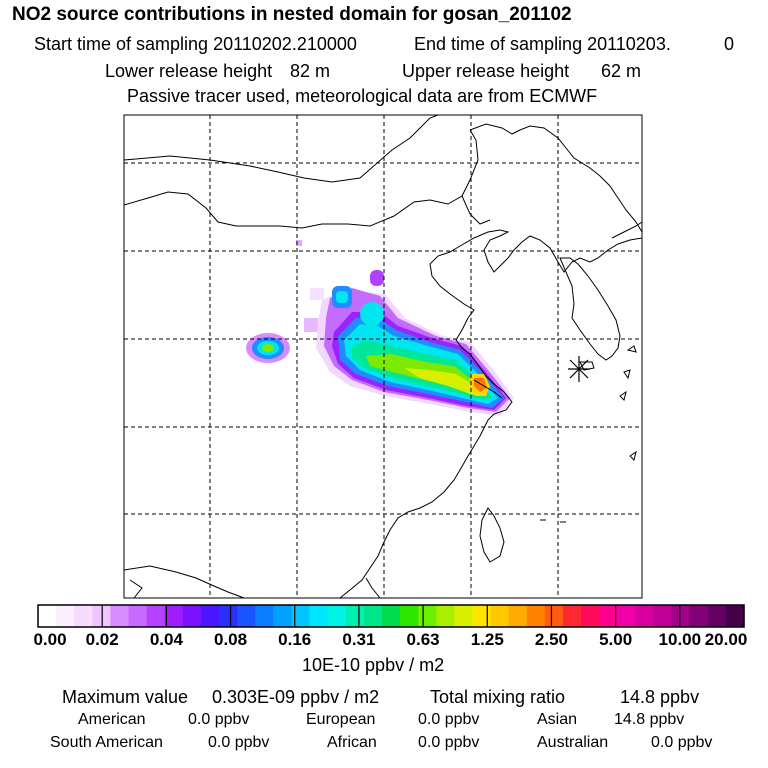 The height and width of the screenshot is (768, 768). Describe the element at coordinates (102, 639) in the screenshot. I see `colorbar-tick-label: 0.02` at that location.